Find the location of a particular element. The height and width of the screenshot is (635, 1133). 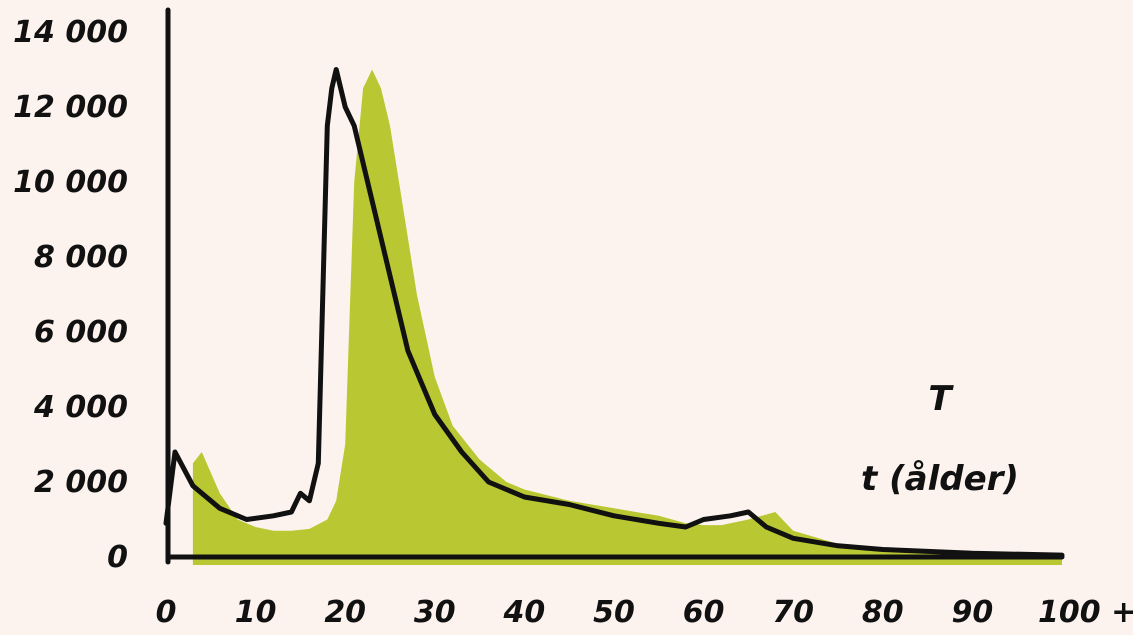

x-tick-label: 30 is located at coordinates (435, 612).